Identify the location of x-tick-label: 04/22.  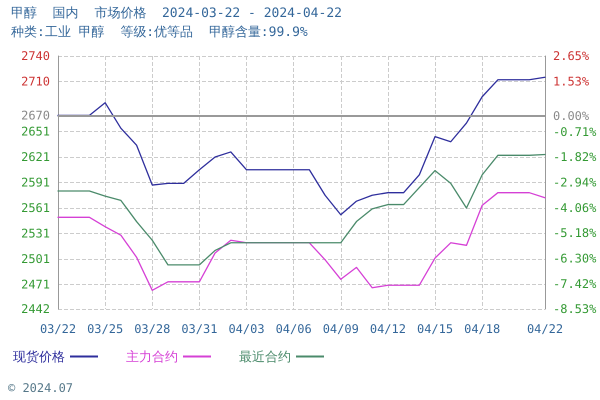
(545, 329).